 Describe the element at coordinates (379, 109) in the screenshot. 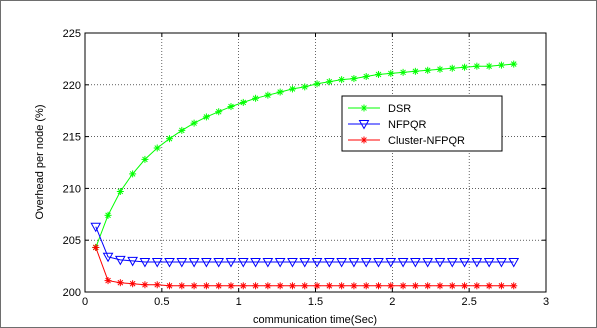

I see `legend-entry: DSR` at that location.